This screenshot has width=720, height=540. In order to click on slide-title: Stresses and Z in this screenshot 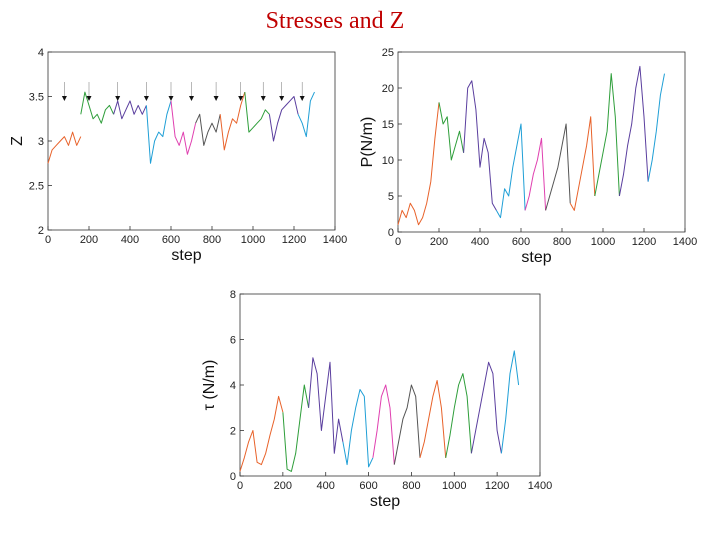, I will do `click(335, 21)`.